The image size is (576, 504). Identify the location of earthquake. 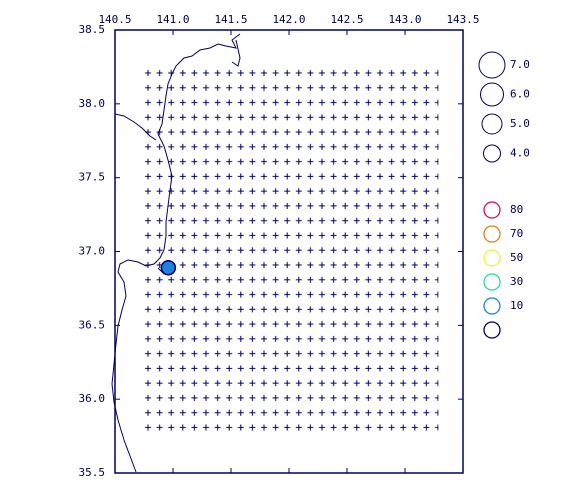
(168, 267).